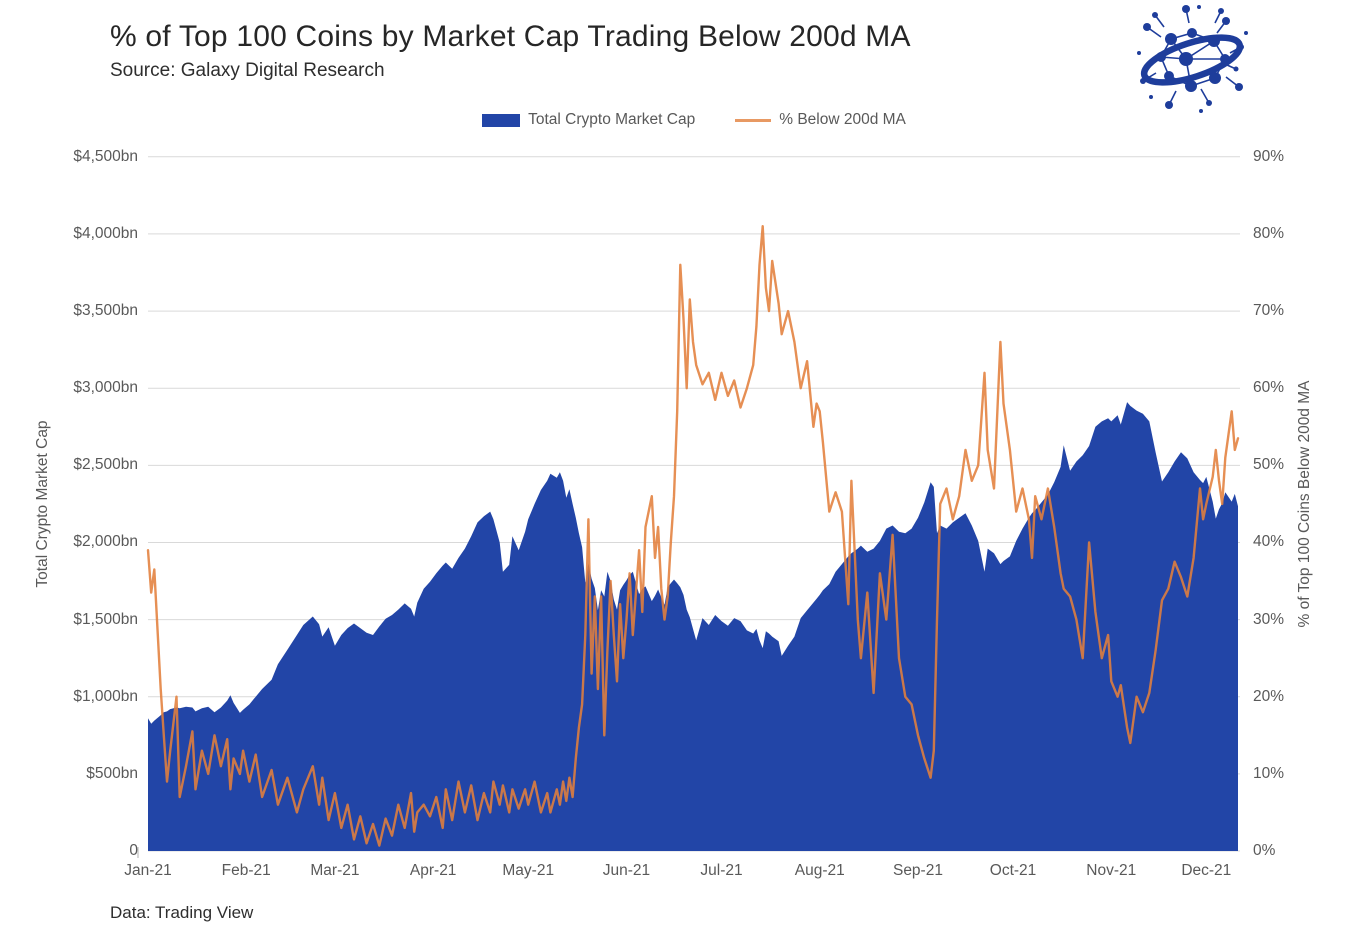 This screenshot has height=943, width=1347. I want to click on x-axis-tick: Jan-21, so click(148, 870).